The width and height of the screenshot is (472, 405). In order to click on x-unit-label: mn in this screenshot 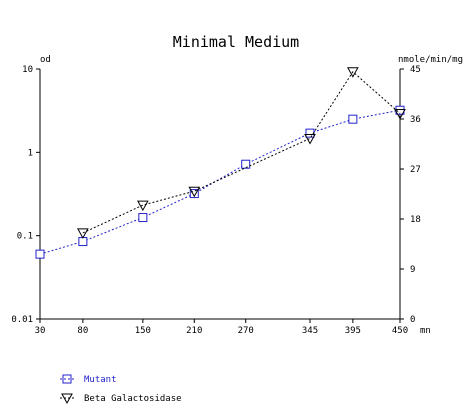, I will do `click(425, 331)`.